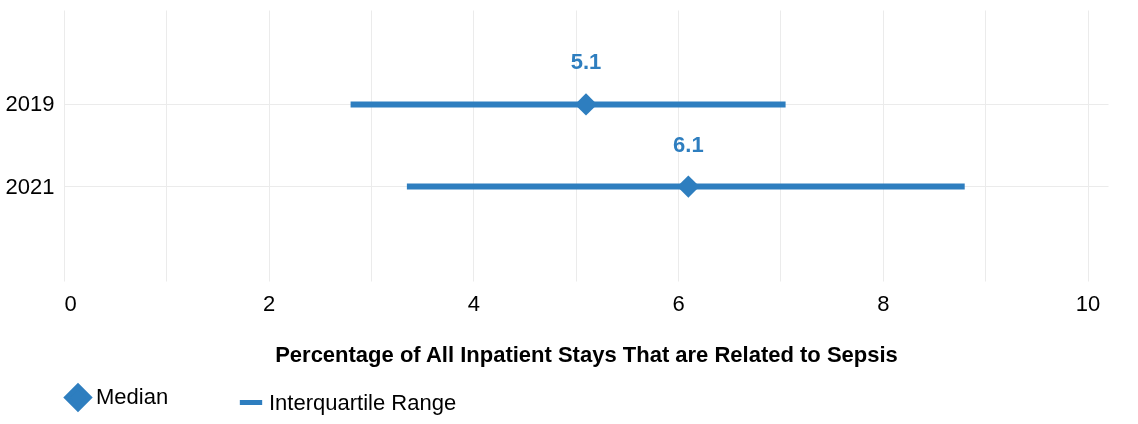  What do you see at coordinates (30, 104) in the screenshot?
I see `y-tick-label: 2019` at bounding box center [30, 104].